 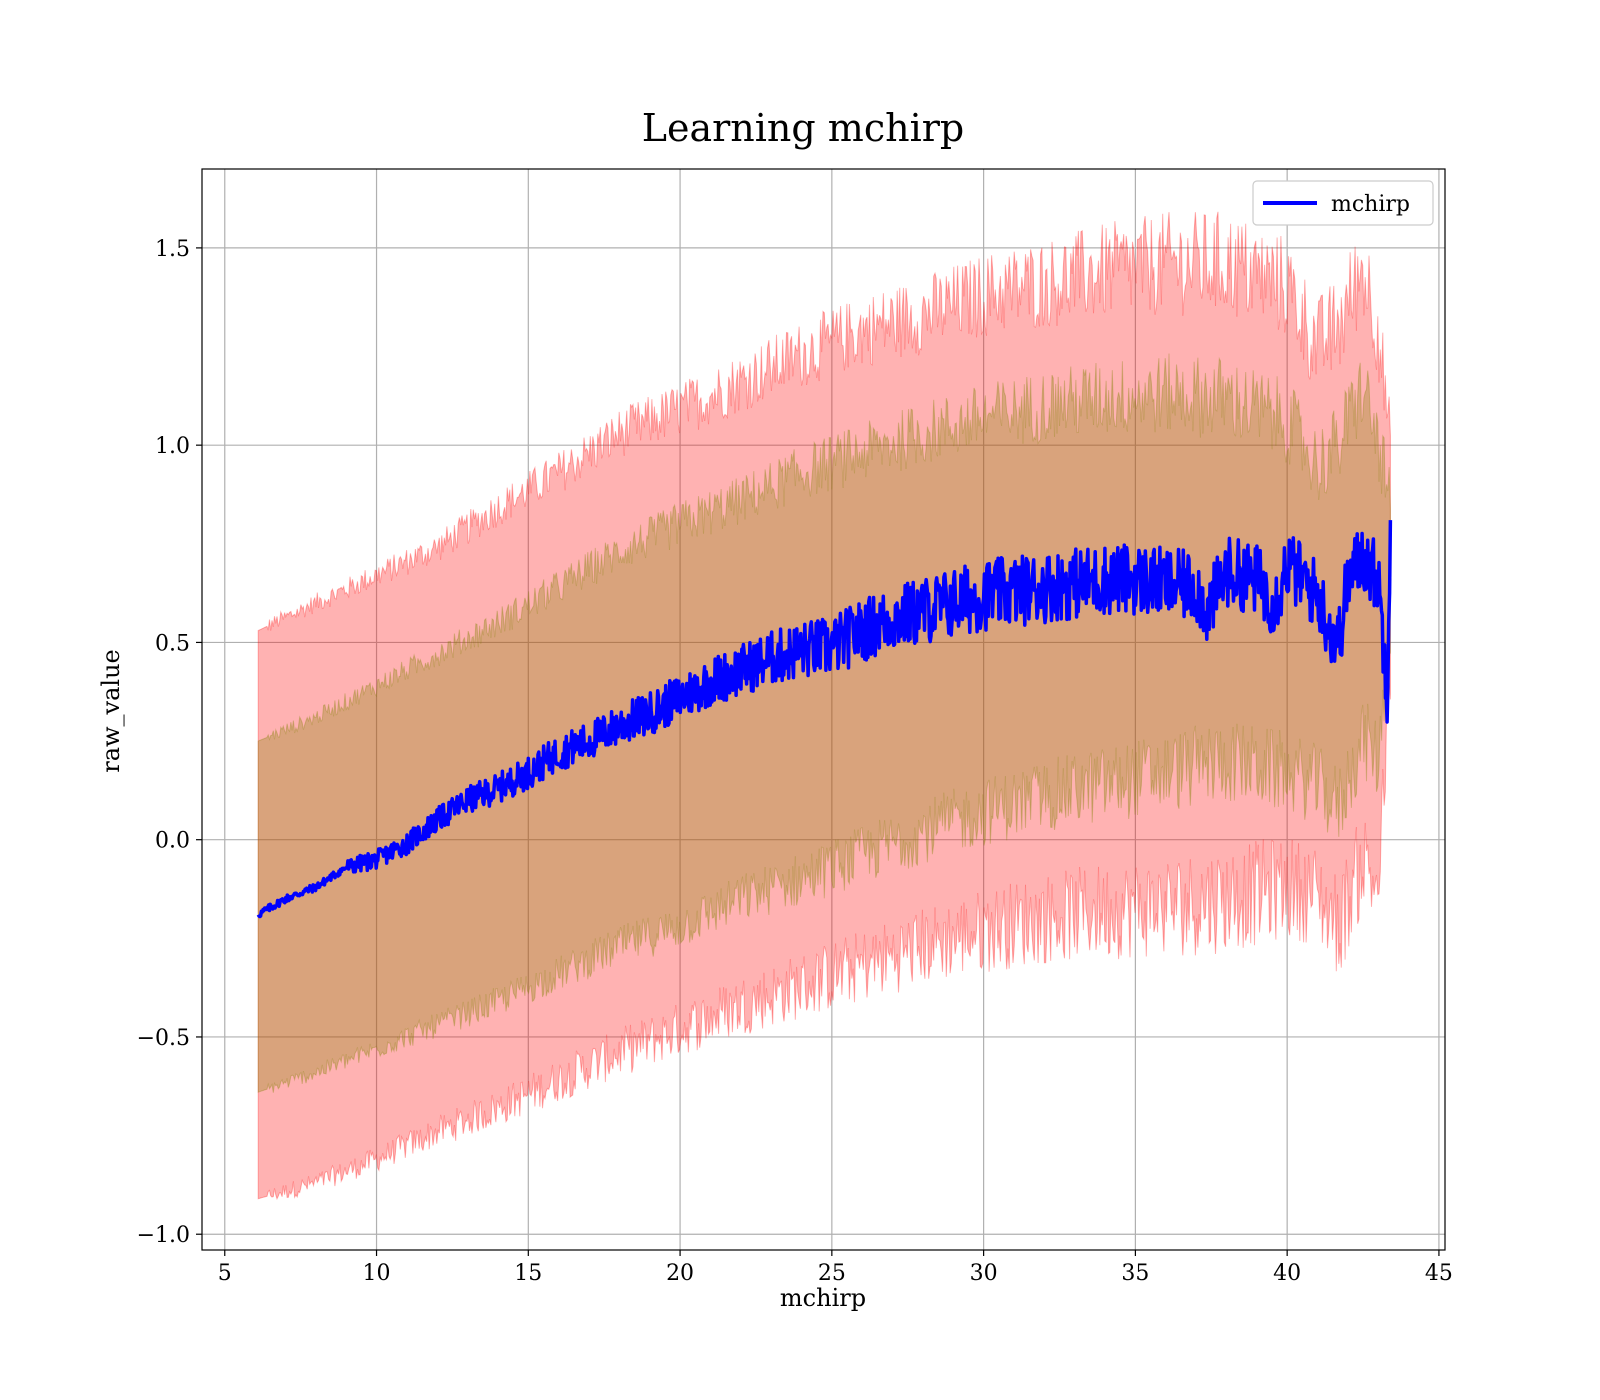 What do you see at coordinates (163, 1235) in the screenshot?
I see `y-tick-label: −1.0` at bounding box center [163, 1235].